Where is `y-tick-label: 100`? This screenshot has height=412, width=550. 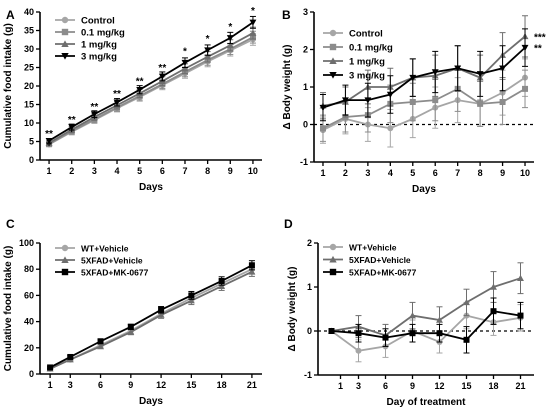
y-tick-label: 100 is located at coordinates (26, 243).